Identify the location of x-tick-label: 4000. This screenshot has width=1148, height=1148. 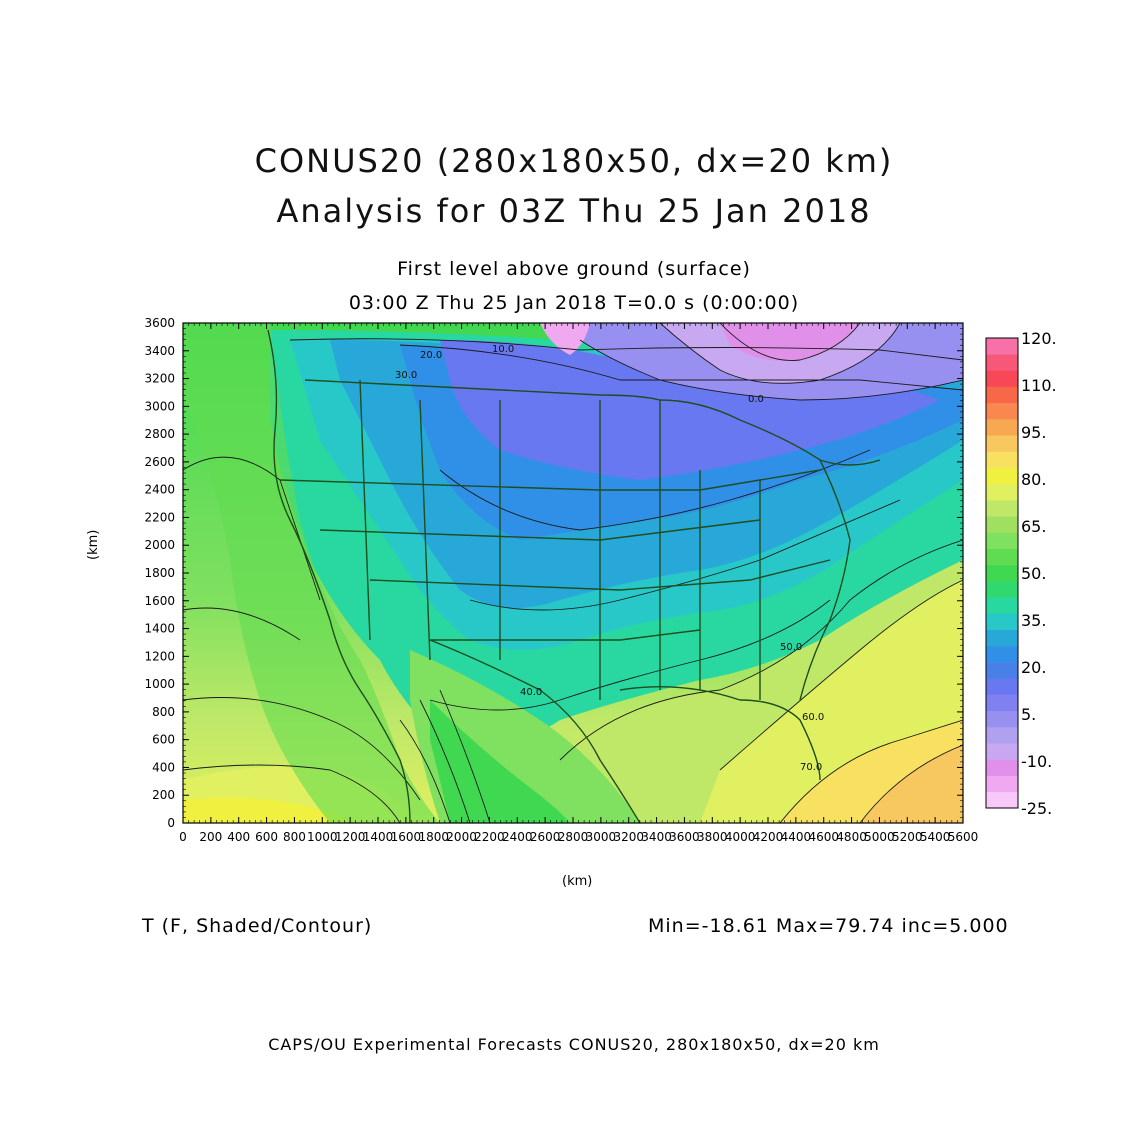
(740, 837).